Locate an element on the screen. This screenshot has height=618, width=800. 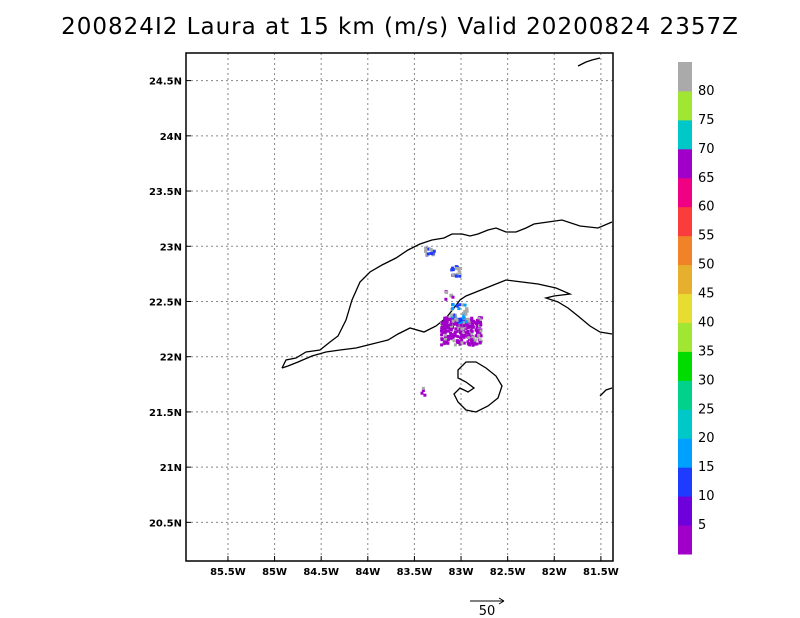
lon-tick-label: 83.5W is located at coordinates (415, 572).